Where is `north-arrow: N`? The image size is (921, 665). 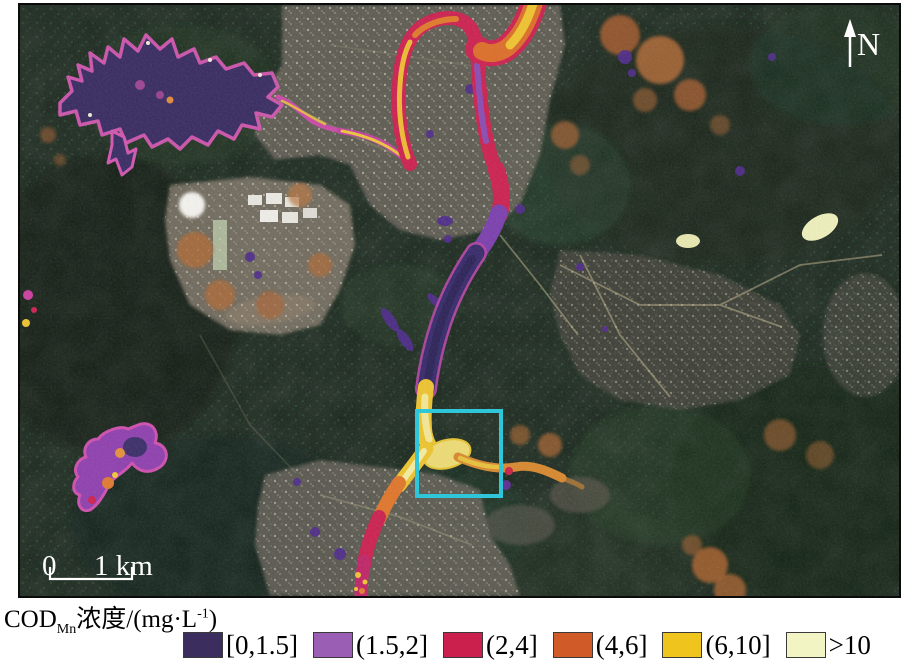
north-arrow: N is located at coordinates (862, 43).